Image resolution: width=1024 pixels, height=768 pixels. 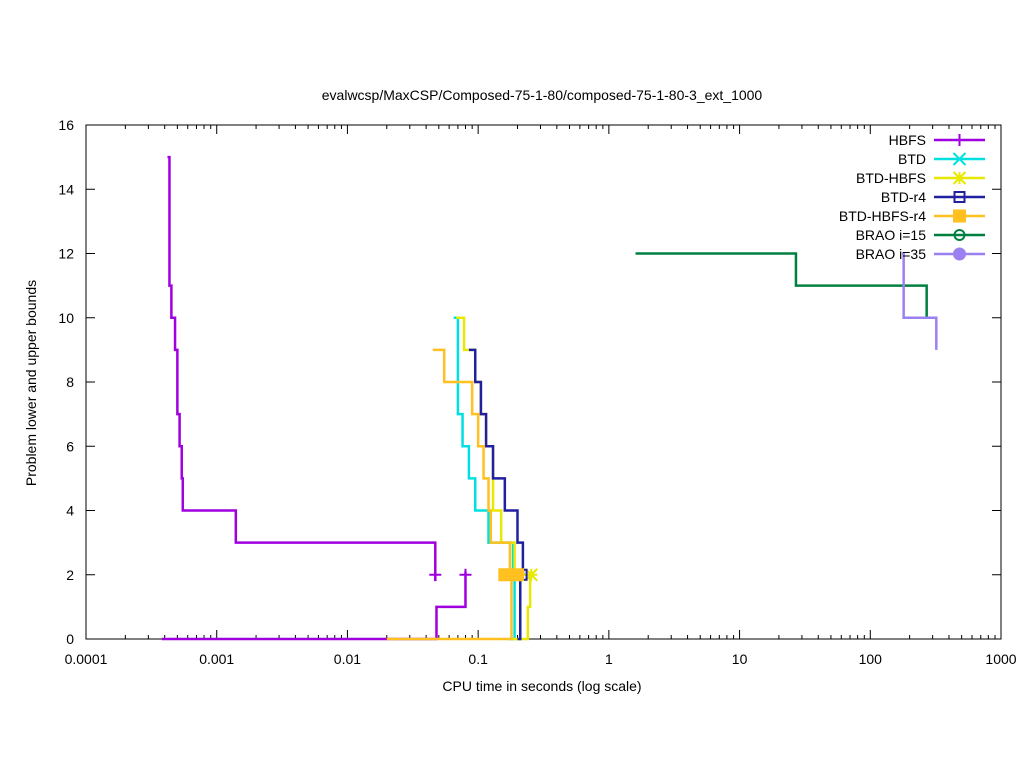 I want to click on x-tick-label: 1000, so click(x=1000, y=659).